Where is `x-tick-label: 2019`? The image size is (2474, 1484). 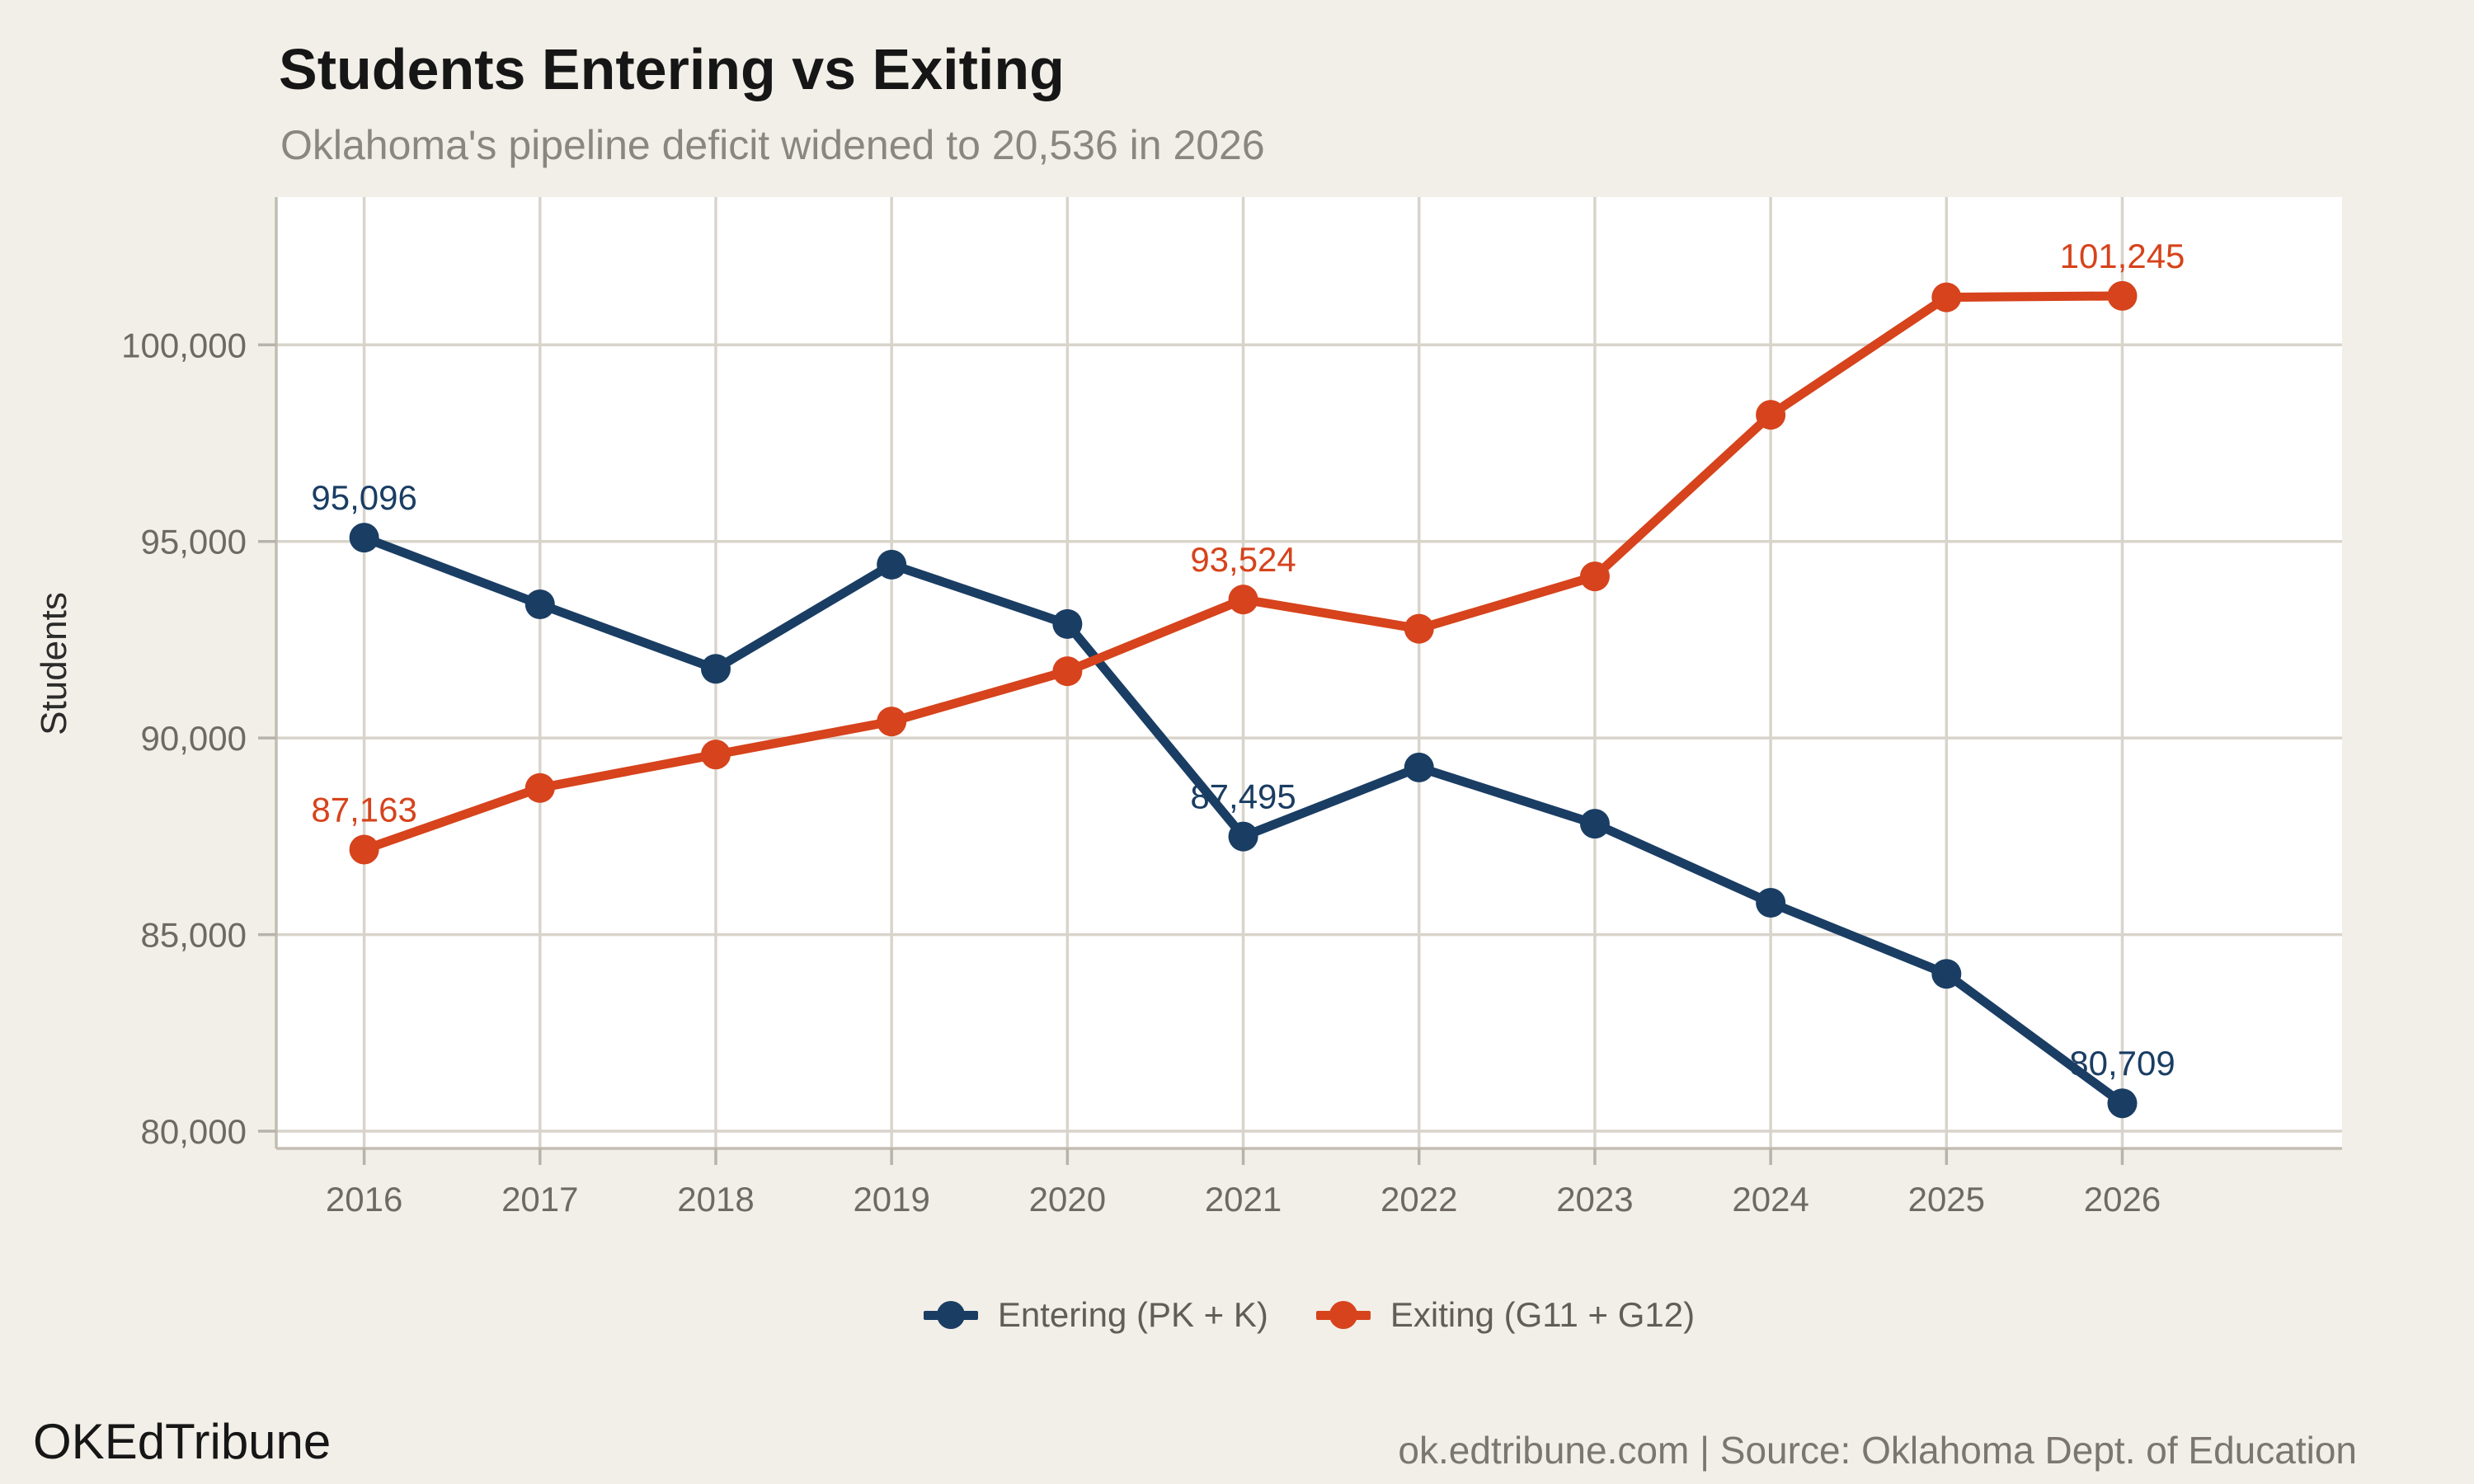 x-tick-label: 2019 is located at coordinates (891, 1199).